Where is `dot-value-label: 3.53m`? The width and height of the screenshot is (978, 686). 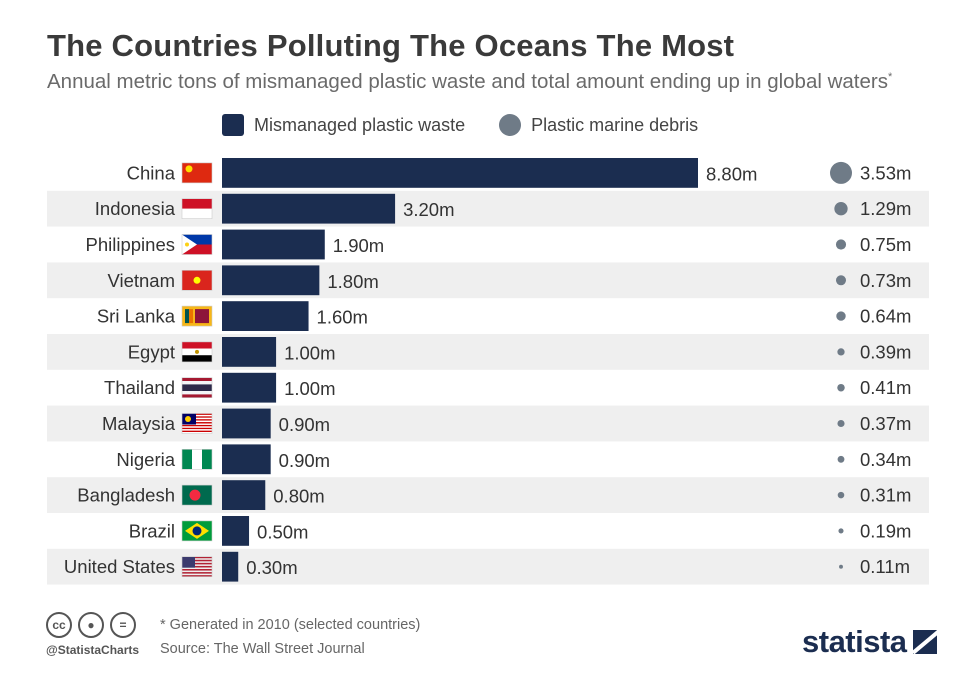 dot-value-label: 3.53m is located at coordinates (885, 172).